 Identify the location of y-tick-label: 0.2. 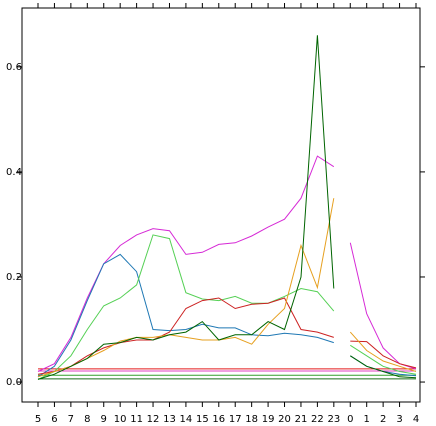
(14, 277).